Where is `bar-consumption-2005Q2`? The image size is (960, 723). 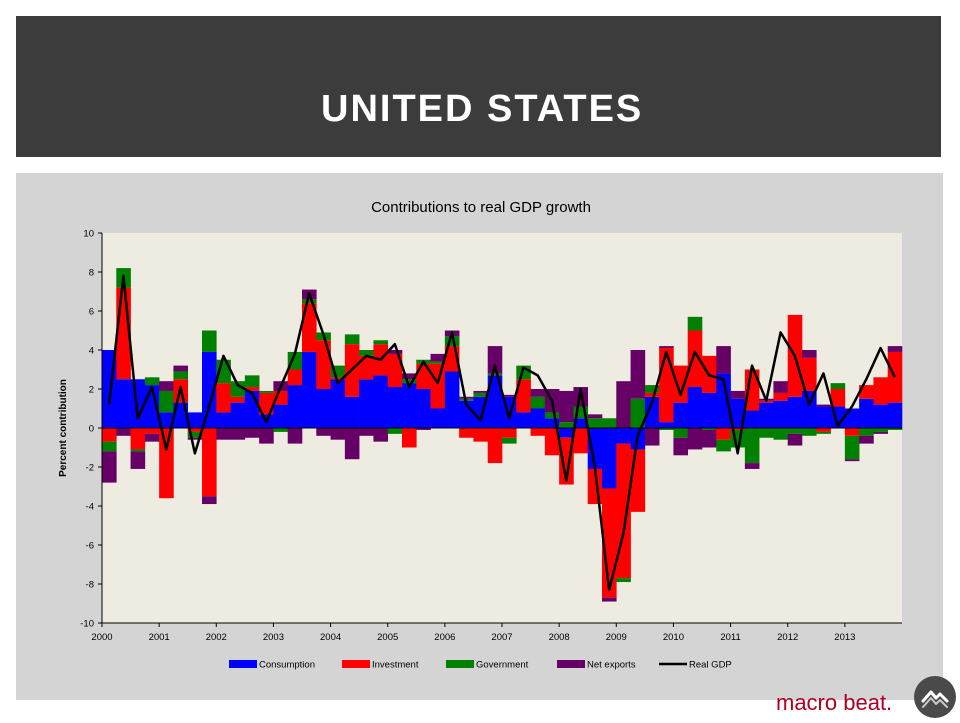 bar-consumption-2005Q2 is located at coordinates (409, 405).